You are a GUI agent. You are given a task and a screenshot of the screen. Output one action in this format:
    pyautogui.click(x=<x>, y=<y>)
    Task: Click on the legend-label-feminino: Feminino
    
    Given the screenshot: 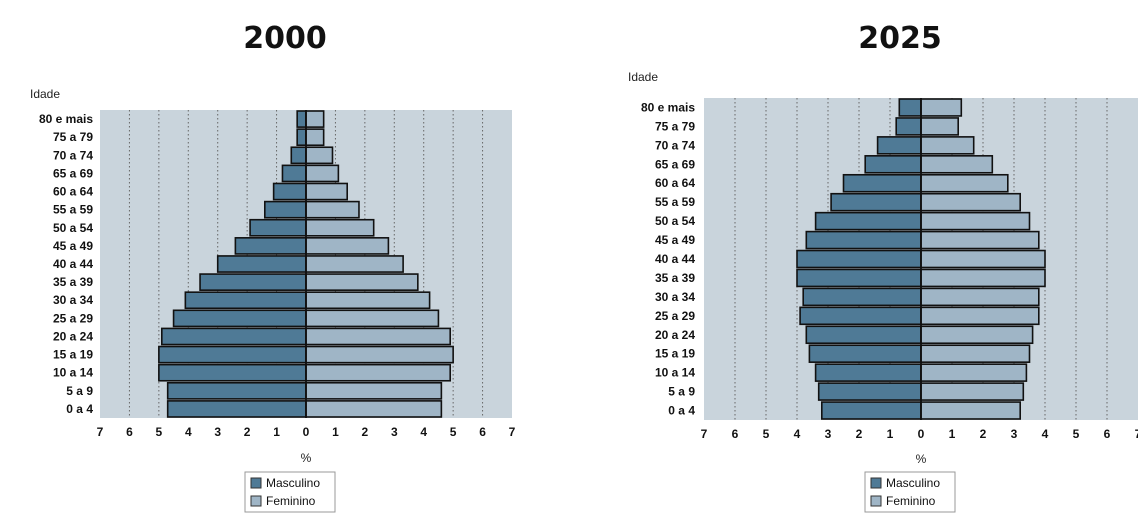 What is the action you would take?
    pyautogui.click(x=911, y=501)
    